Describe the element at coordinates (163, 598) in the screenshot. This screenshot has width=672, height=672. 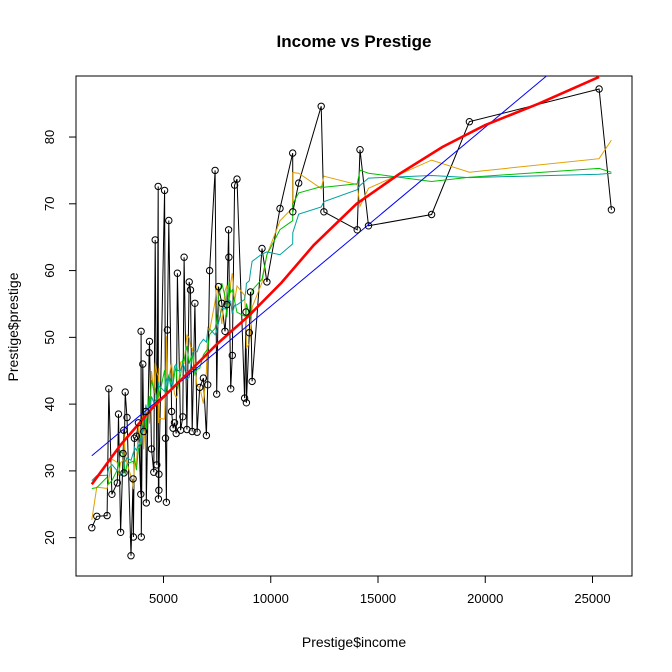
I see `x-tick-label: 5000` at that location.